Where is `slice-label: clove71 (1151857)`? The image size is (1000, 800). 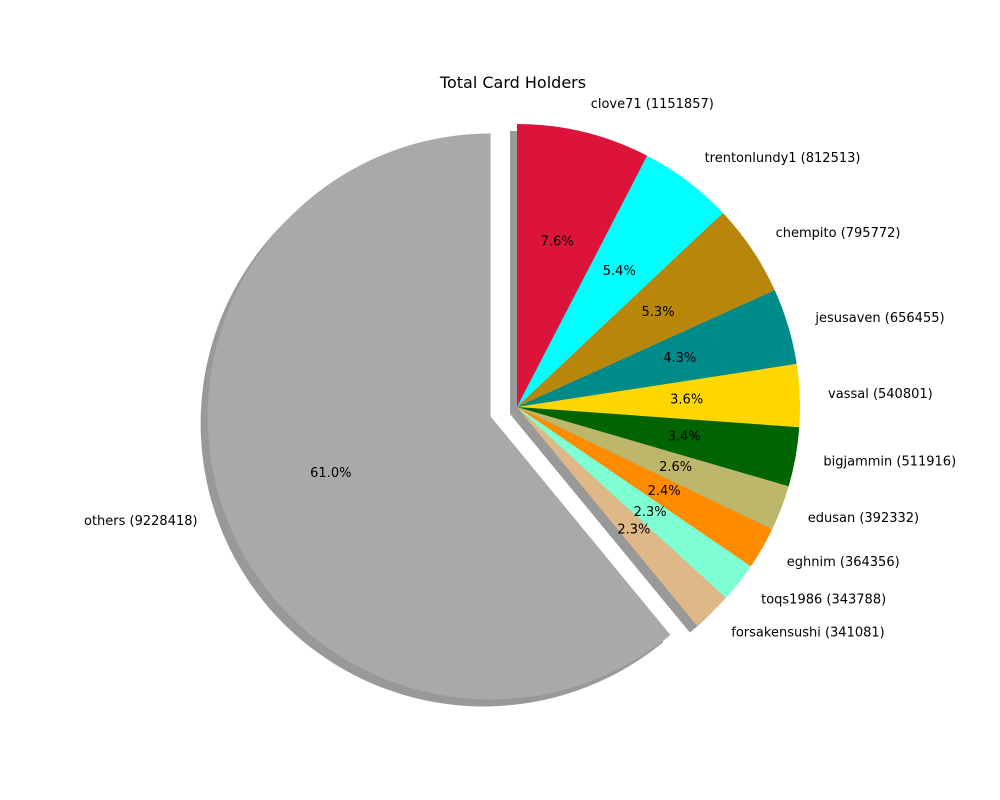
slice-label: clove71 (1151857) is located at coordinates (652, 104).